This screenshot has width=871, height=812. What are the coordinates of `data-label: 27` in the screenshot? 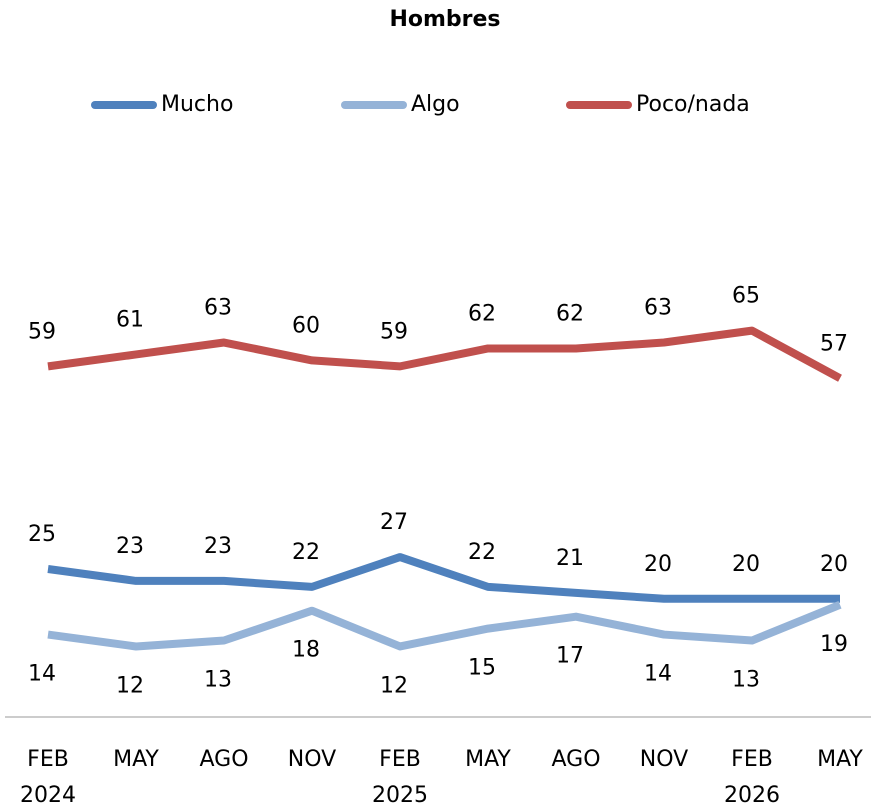 It's located at (394, 522).